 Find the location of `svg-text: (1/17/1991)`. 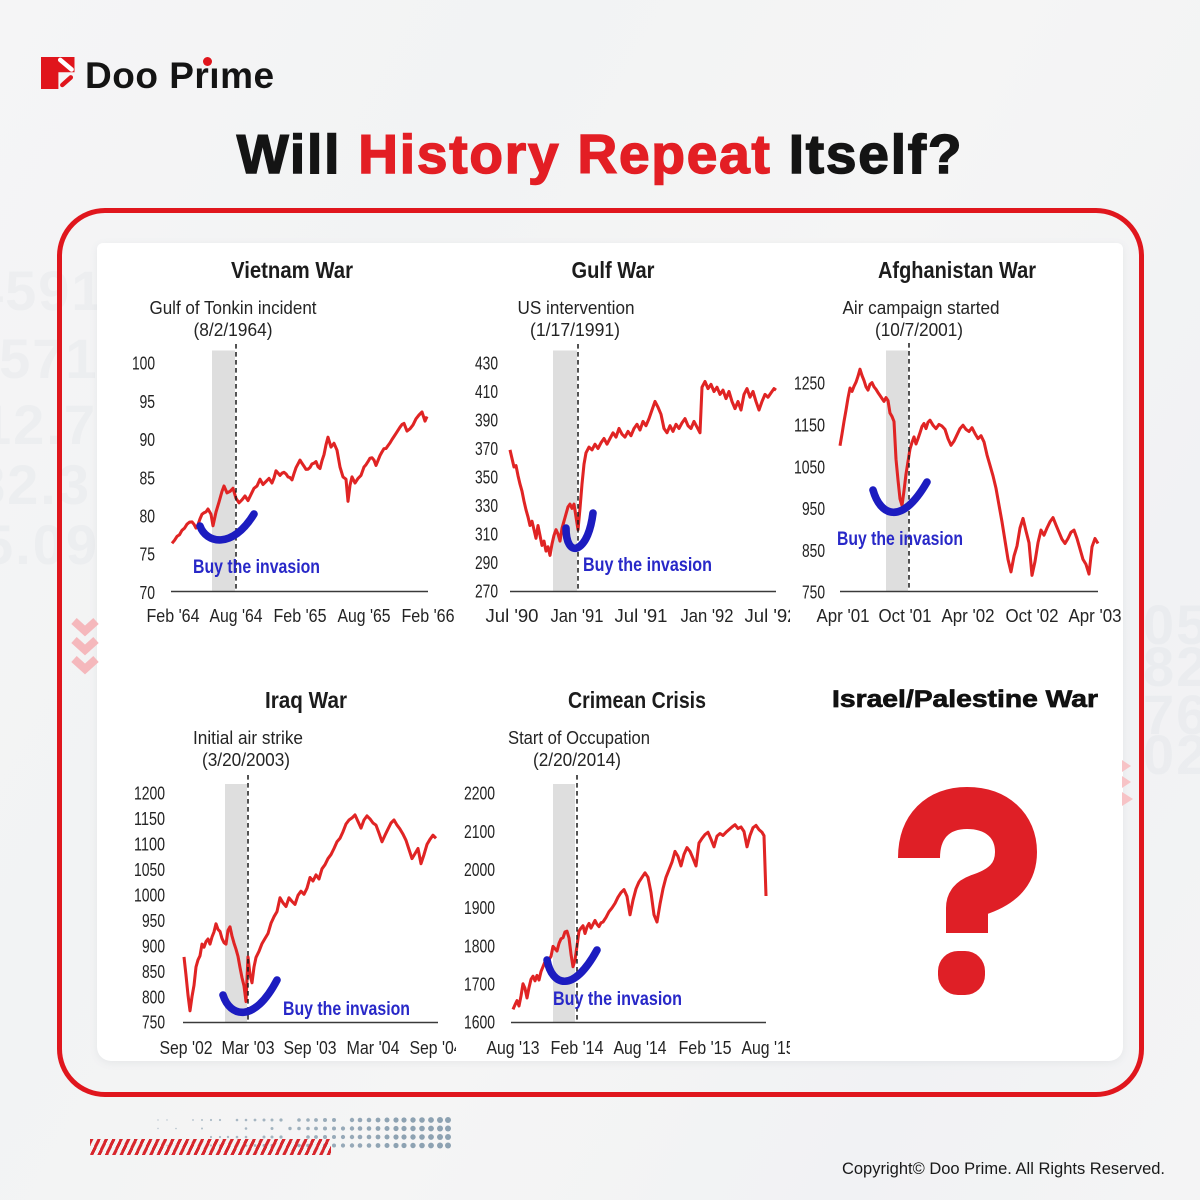

svg-text: (1/17/1991) is located at coordinates (575, 329).